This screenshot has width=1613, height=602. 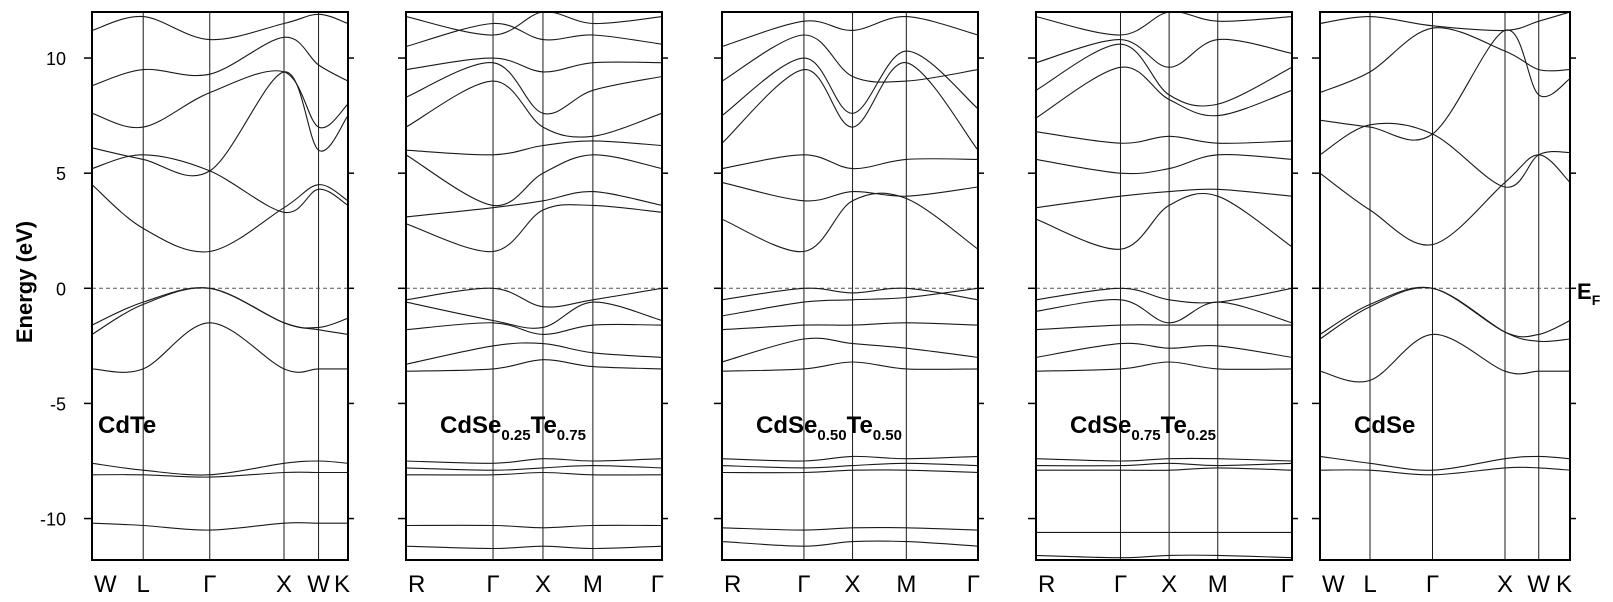 I want to click on y-tick-label: 5, so click(x=61, y=174).